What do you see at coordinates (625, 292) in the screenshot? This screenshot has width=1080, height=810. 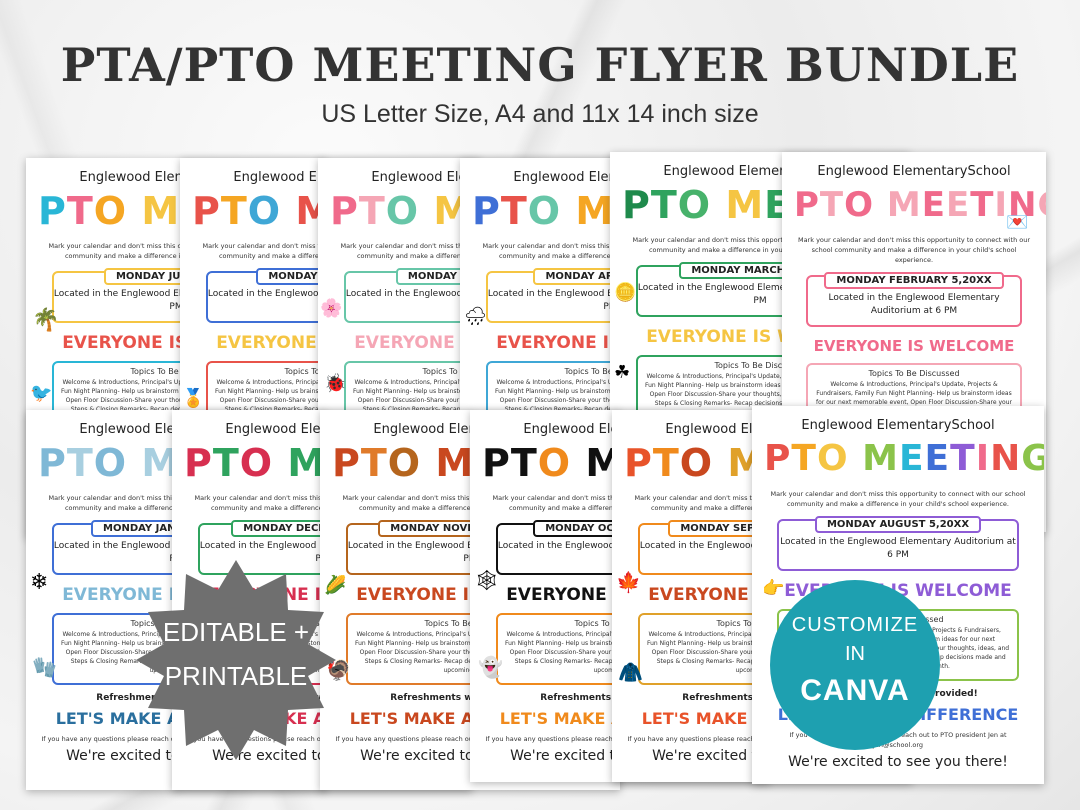 I see `pot-of-gold-icon: 🪙` at bounding box center [625, 292].